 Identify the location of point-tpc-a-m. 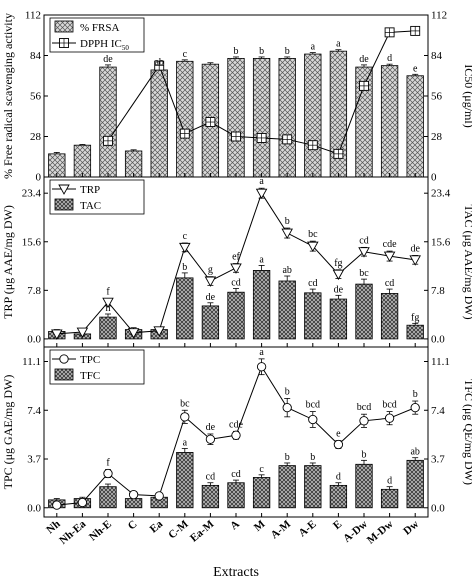
(287, 407).